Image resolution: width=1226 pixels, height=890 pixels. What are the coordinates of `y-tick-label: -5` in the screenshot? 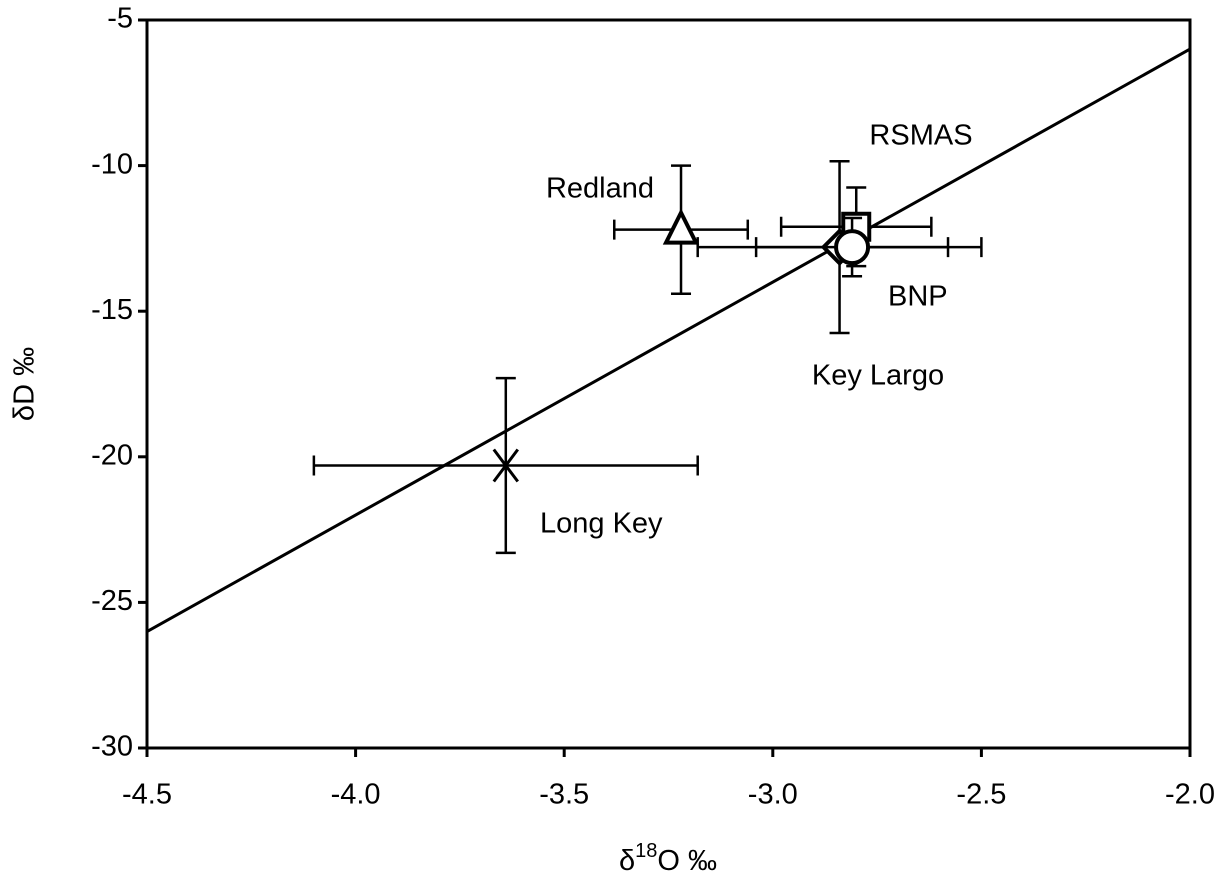 It's located at (120, 19).